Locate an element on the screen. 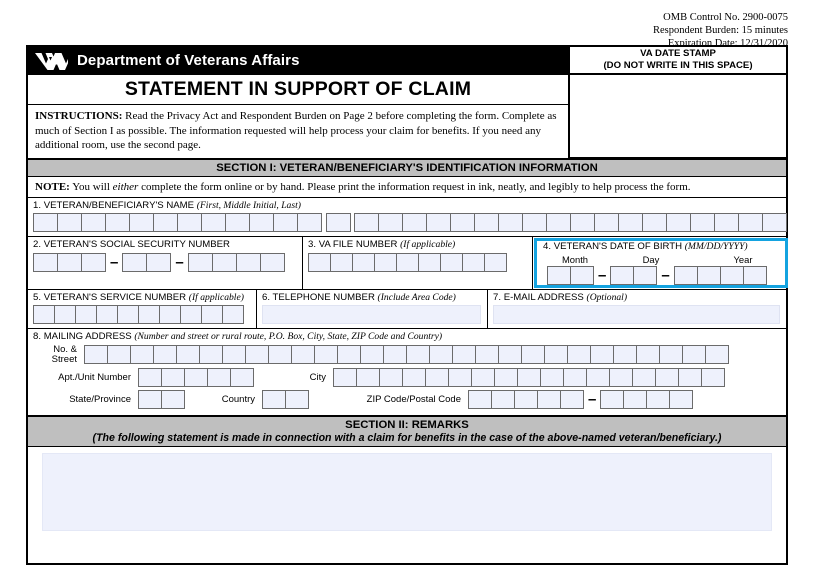 This screenshot has height=574, width=814. zip-input: – is located at coordinates (581, 400).